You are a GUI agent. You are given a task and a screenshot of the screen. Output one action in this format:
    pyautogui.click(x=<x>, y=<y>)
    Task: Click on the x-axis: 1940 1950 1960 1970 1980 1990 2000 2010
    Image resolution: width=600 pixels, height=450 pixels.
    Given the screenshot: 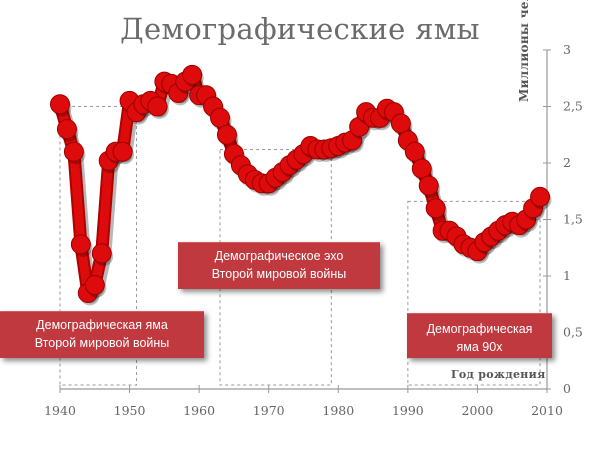 What is the action you would take?
    pyautogui.click(x=303, y=401)
    